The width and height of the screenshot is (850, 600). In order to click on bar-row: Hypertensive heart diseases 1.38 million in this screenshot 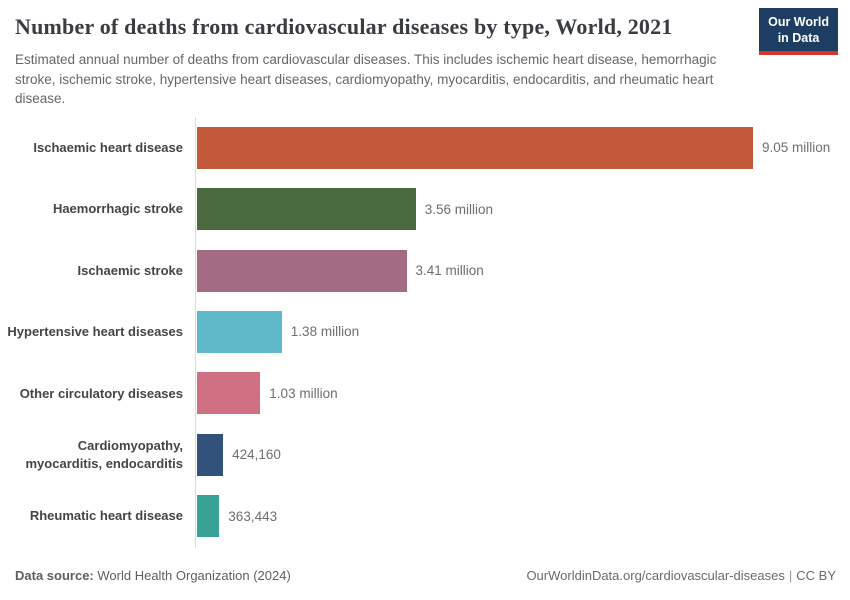, I will do `click(425, 331)`.